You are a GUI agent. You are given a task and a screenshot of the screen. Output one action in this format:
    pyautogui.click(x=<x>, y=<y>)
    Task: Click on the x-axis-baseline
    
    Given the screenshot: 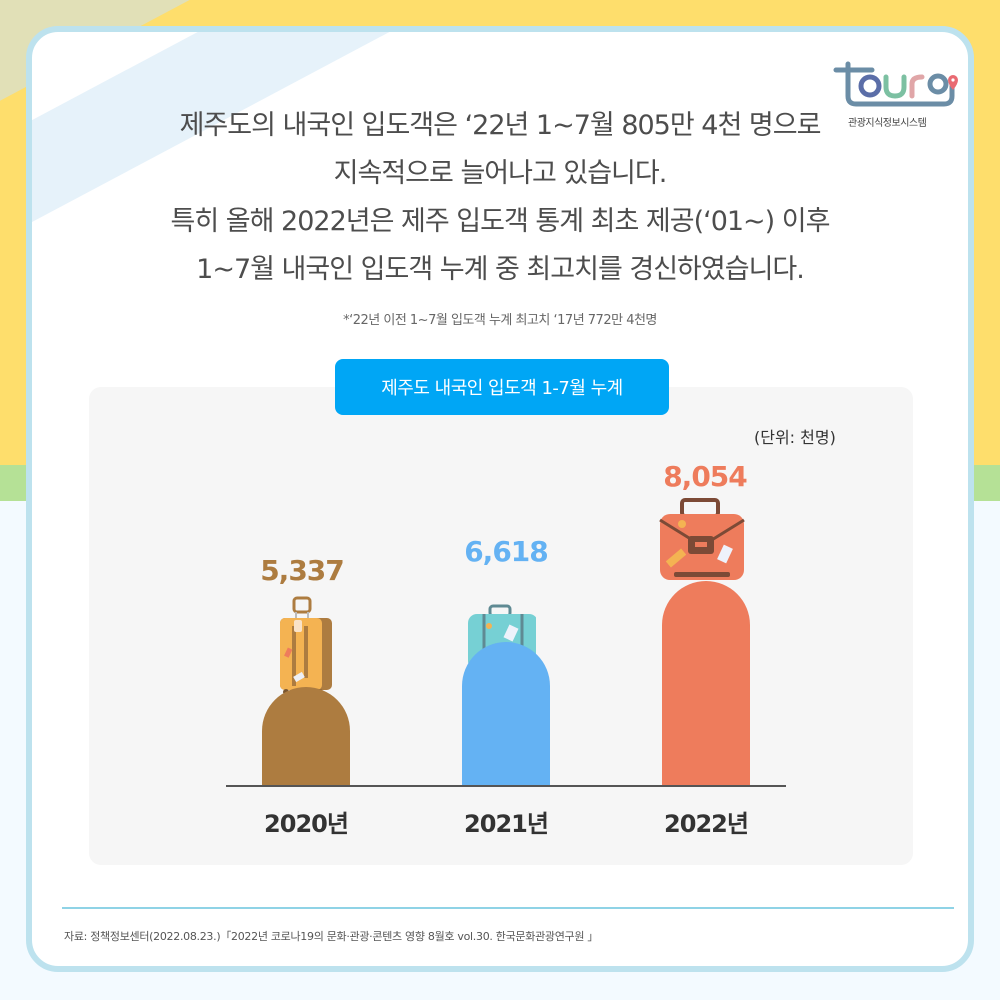 What is the action you would take?
    pyautogui.click(x=506, y=786)
    